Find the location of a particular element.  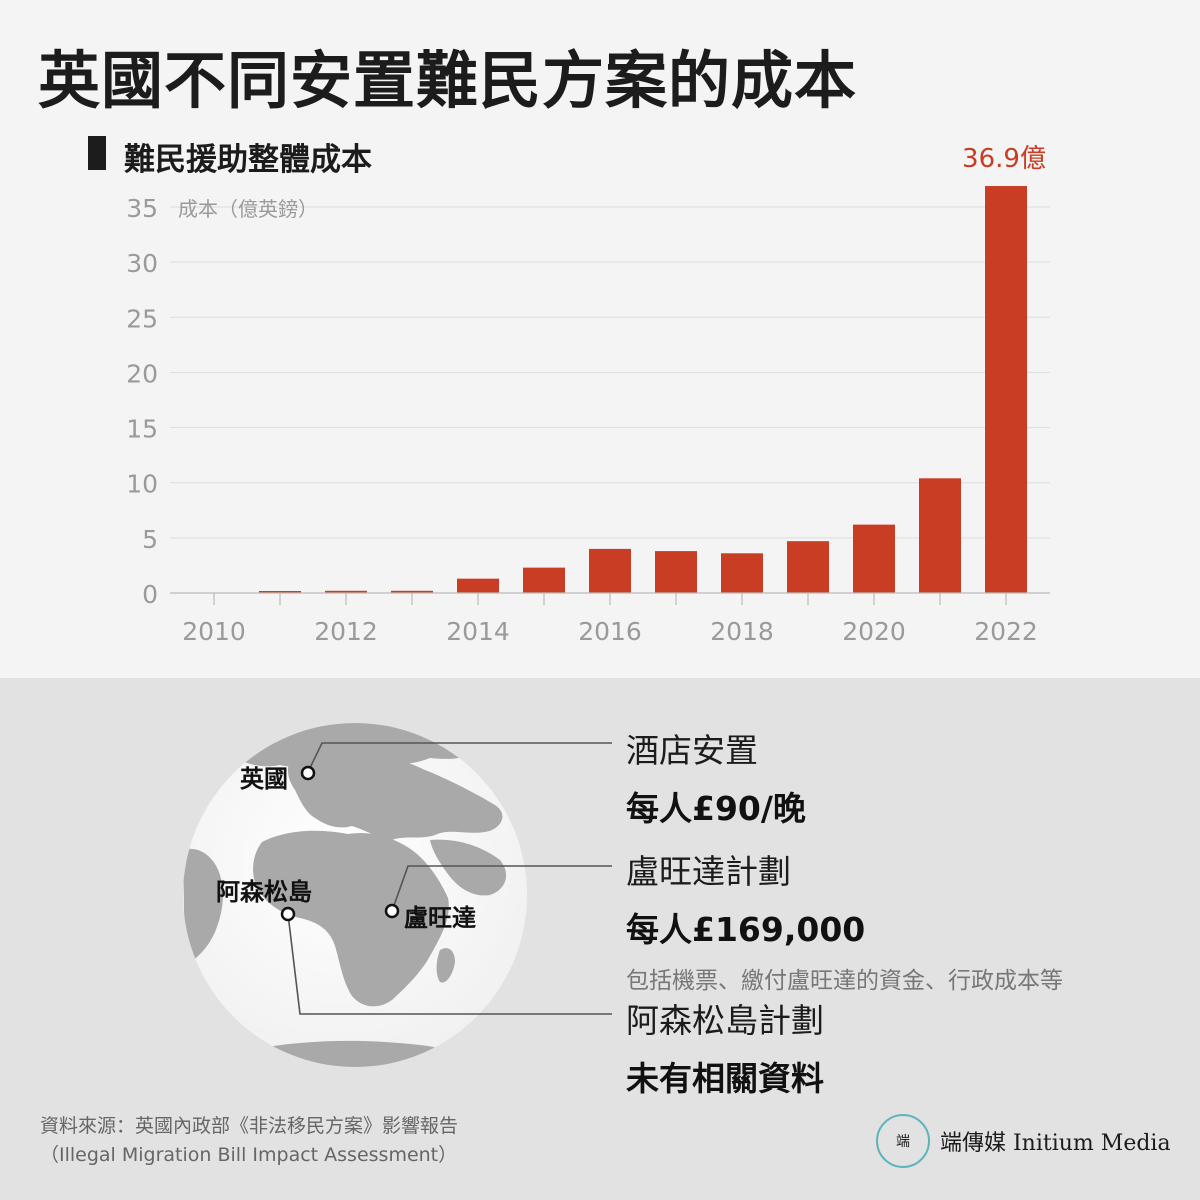

x-tick-label: 2014 is located at coordinates (478, 631).